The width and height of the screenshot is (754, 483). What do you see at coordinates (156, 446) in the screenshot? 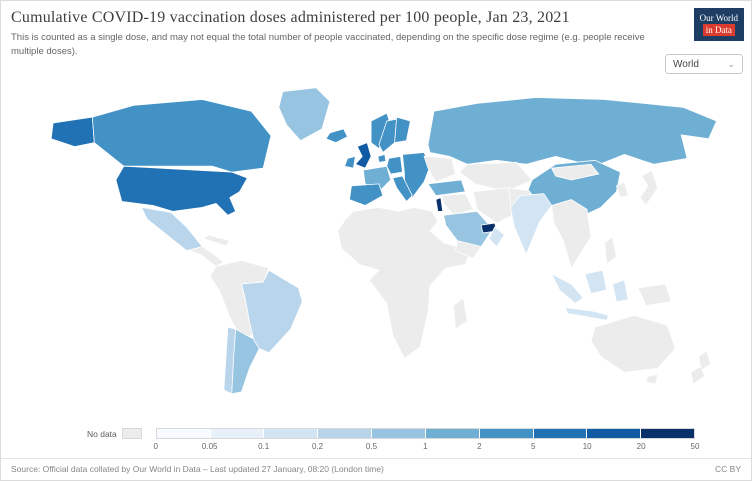
I see `legend-tick-label: 0` at bounding box center [156, 446].